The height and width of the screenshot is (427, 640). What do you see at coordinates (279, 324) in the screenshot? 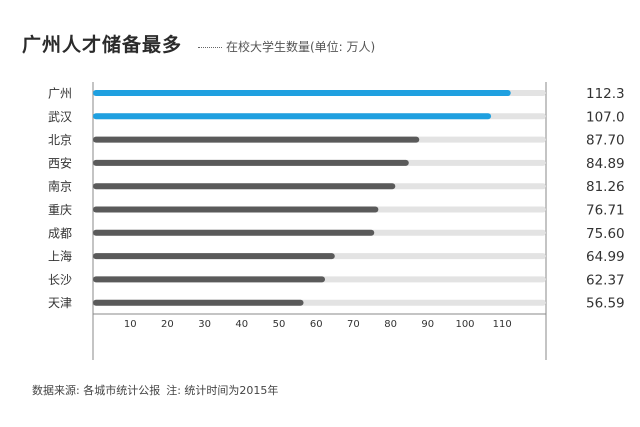
I see `x-tick-label: 50` at bounding box center [279, 324].